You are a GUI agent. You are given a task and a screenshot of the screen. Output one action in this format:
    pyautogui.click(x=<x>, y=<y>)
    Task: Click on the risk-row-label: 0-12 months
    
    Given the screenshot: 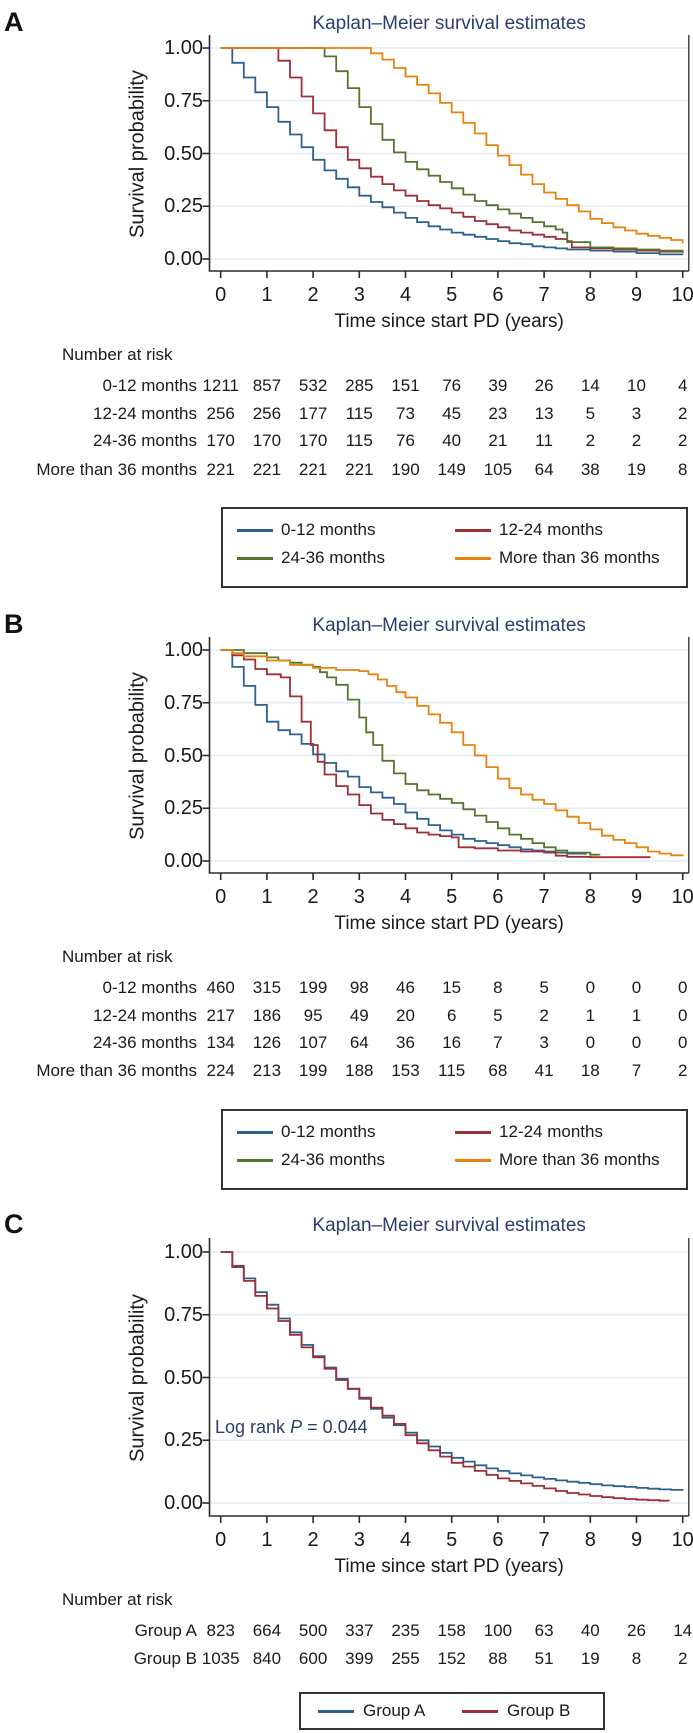 What is the action you would take?
    pyautogui.click(x=150, y=385)
    